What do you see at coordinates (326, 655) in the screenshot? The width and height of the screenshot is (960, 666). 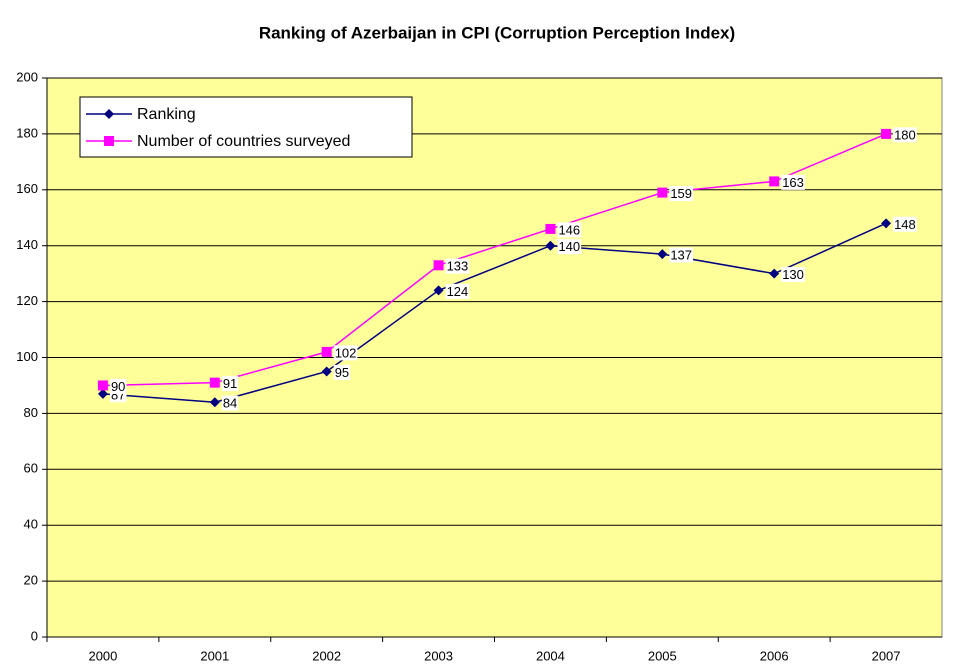 I see `x-tick-label: 2002` at bounding box center [326, 655].